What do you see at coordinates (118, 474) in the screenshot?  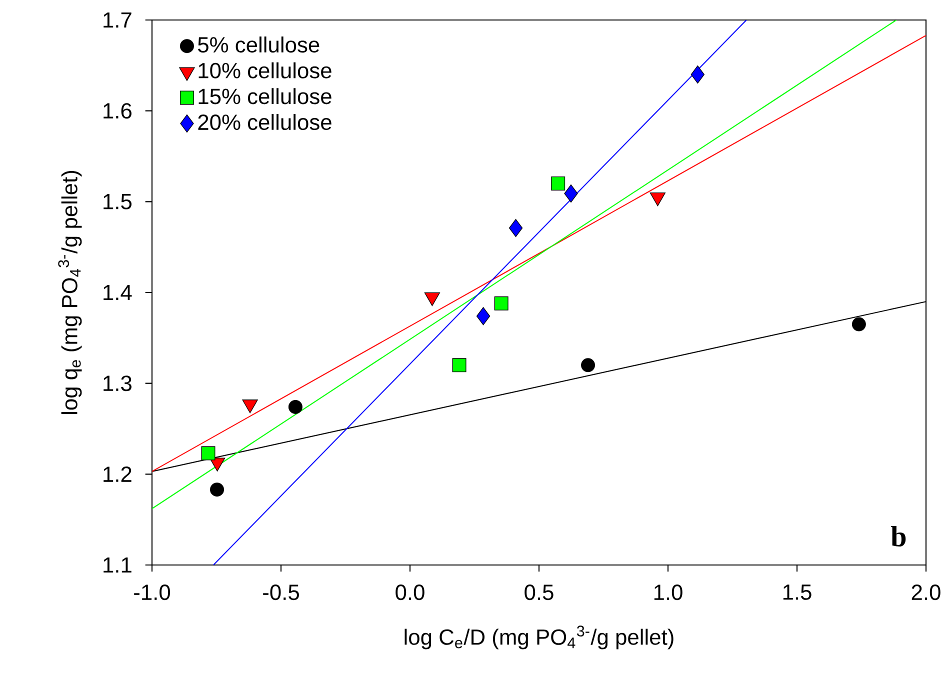 I see `y-tick-label: 1.2` at bounding box center [118, 474].